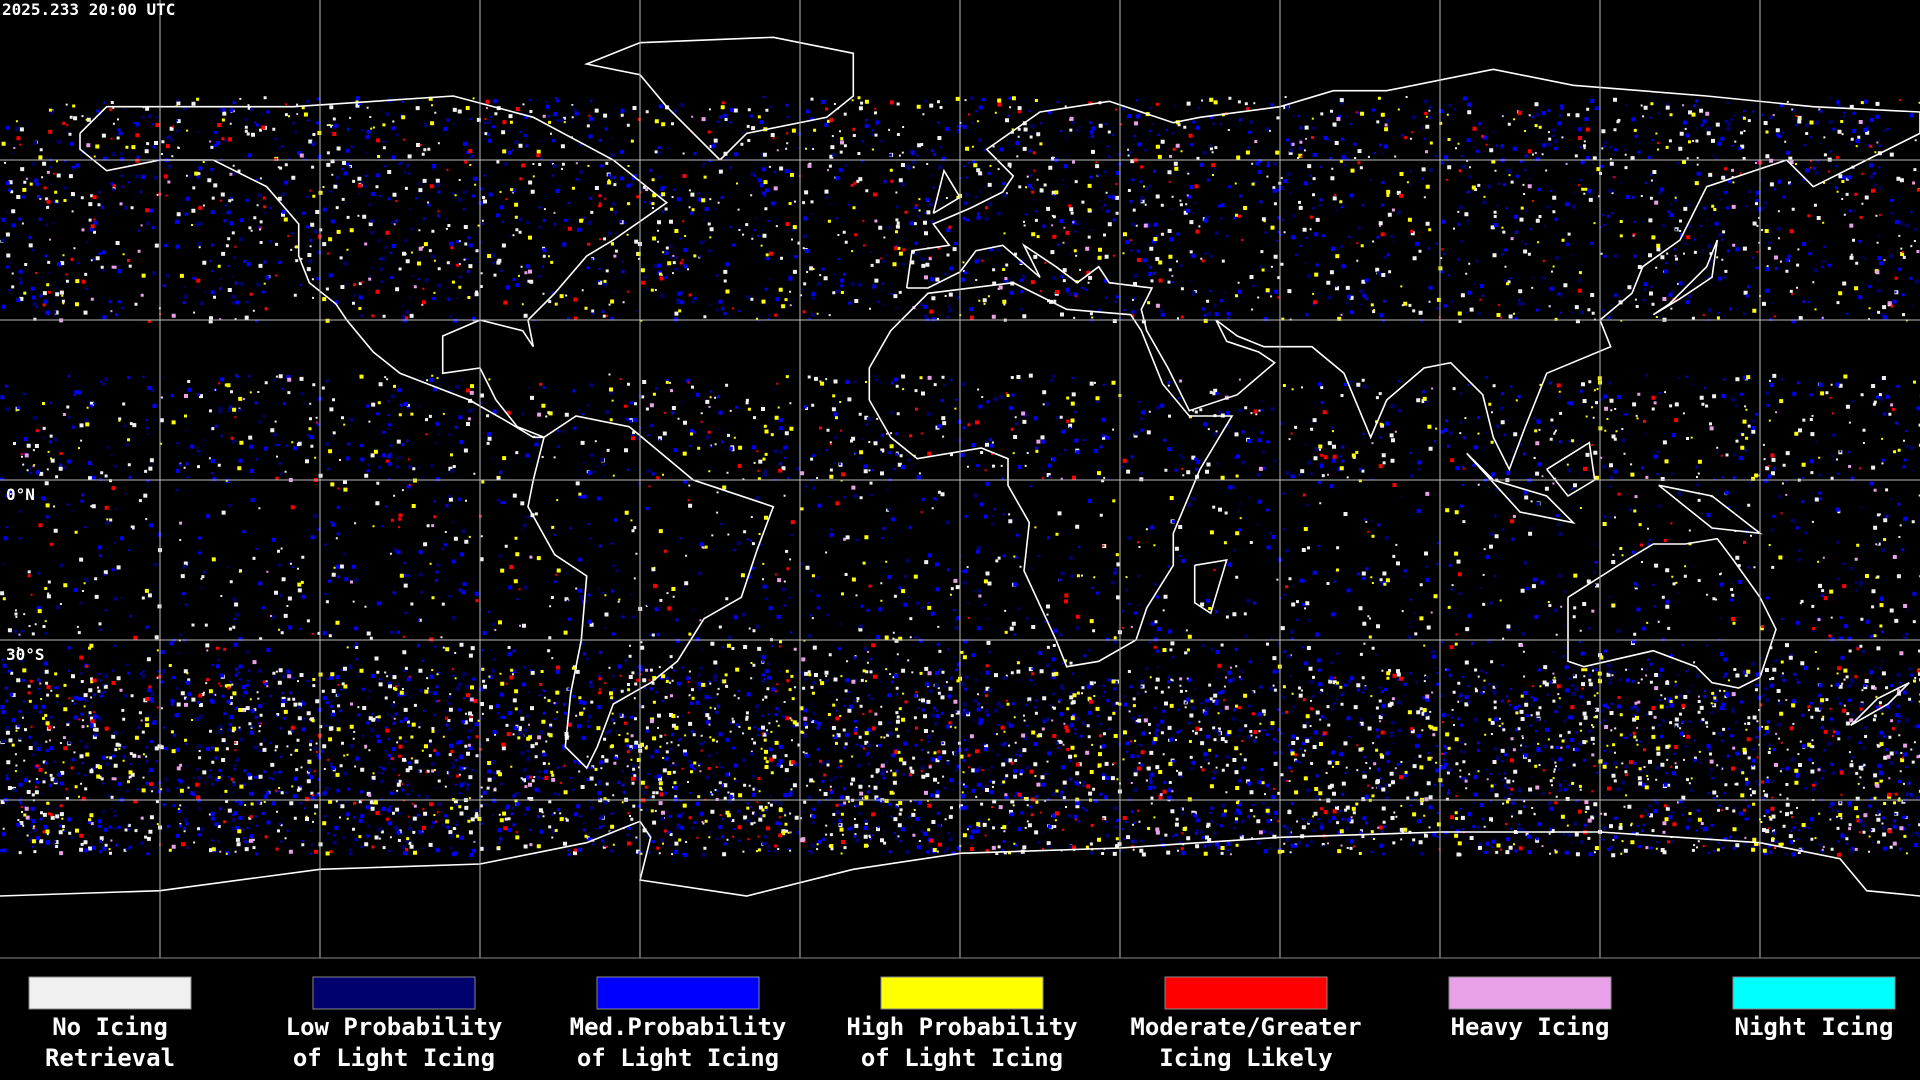  Describe the element at coordinates (678, 1027) in the screenshot. I see `legend-label: Med.Probability` at that location.